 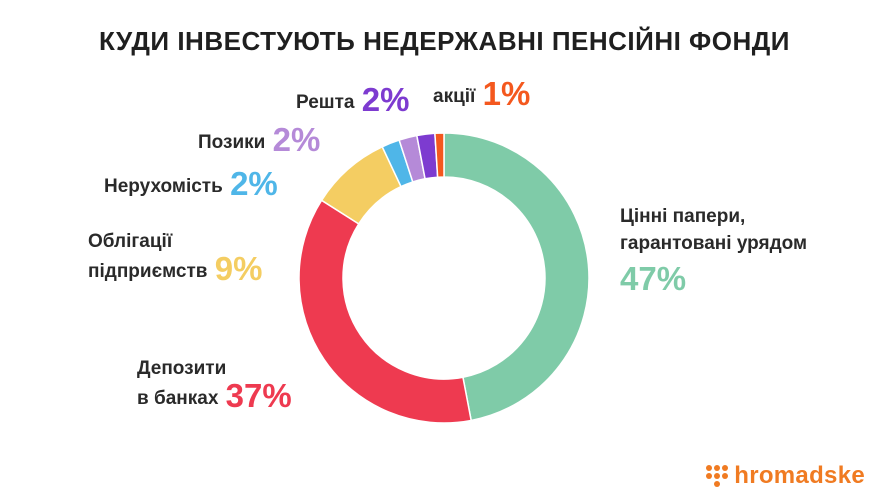 I want to click on label-real-estate: Нерухомість 2%, so click(x=191, y=183).